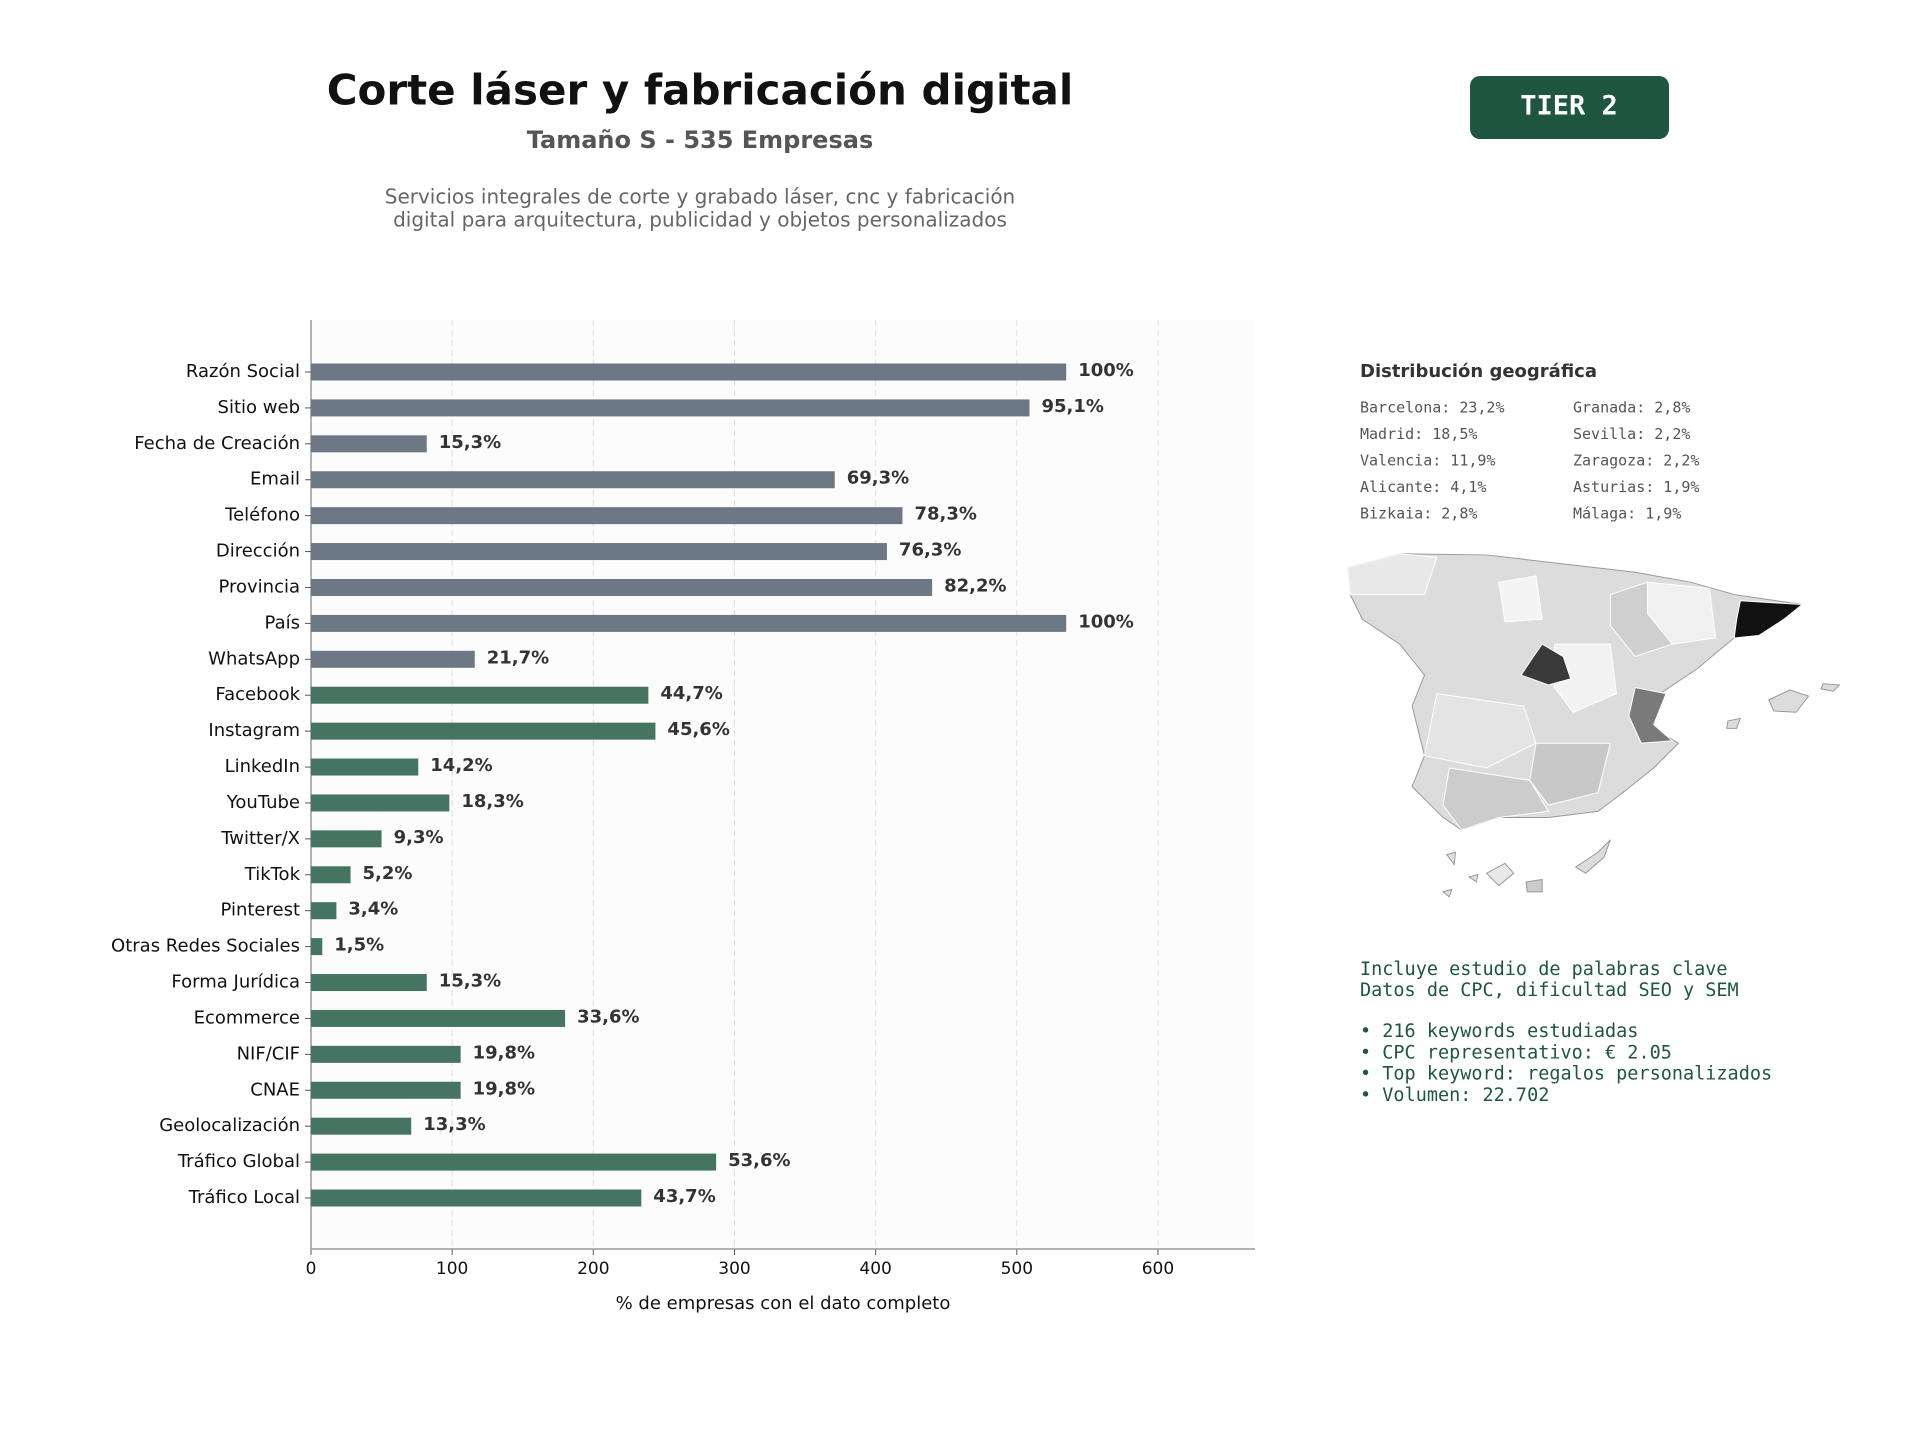  What do you see at coordinates (272, 874) in the screenshot?
I see `y-tick-label: TikTok` at bounding box center [272, 874].